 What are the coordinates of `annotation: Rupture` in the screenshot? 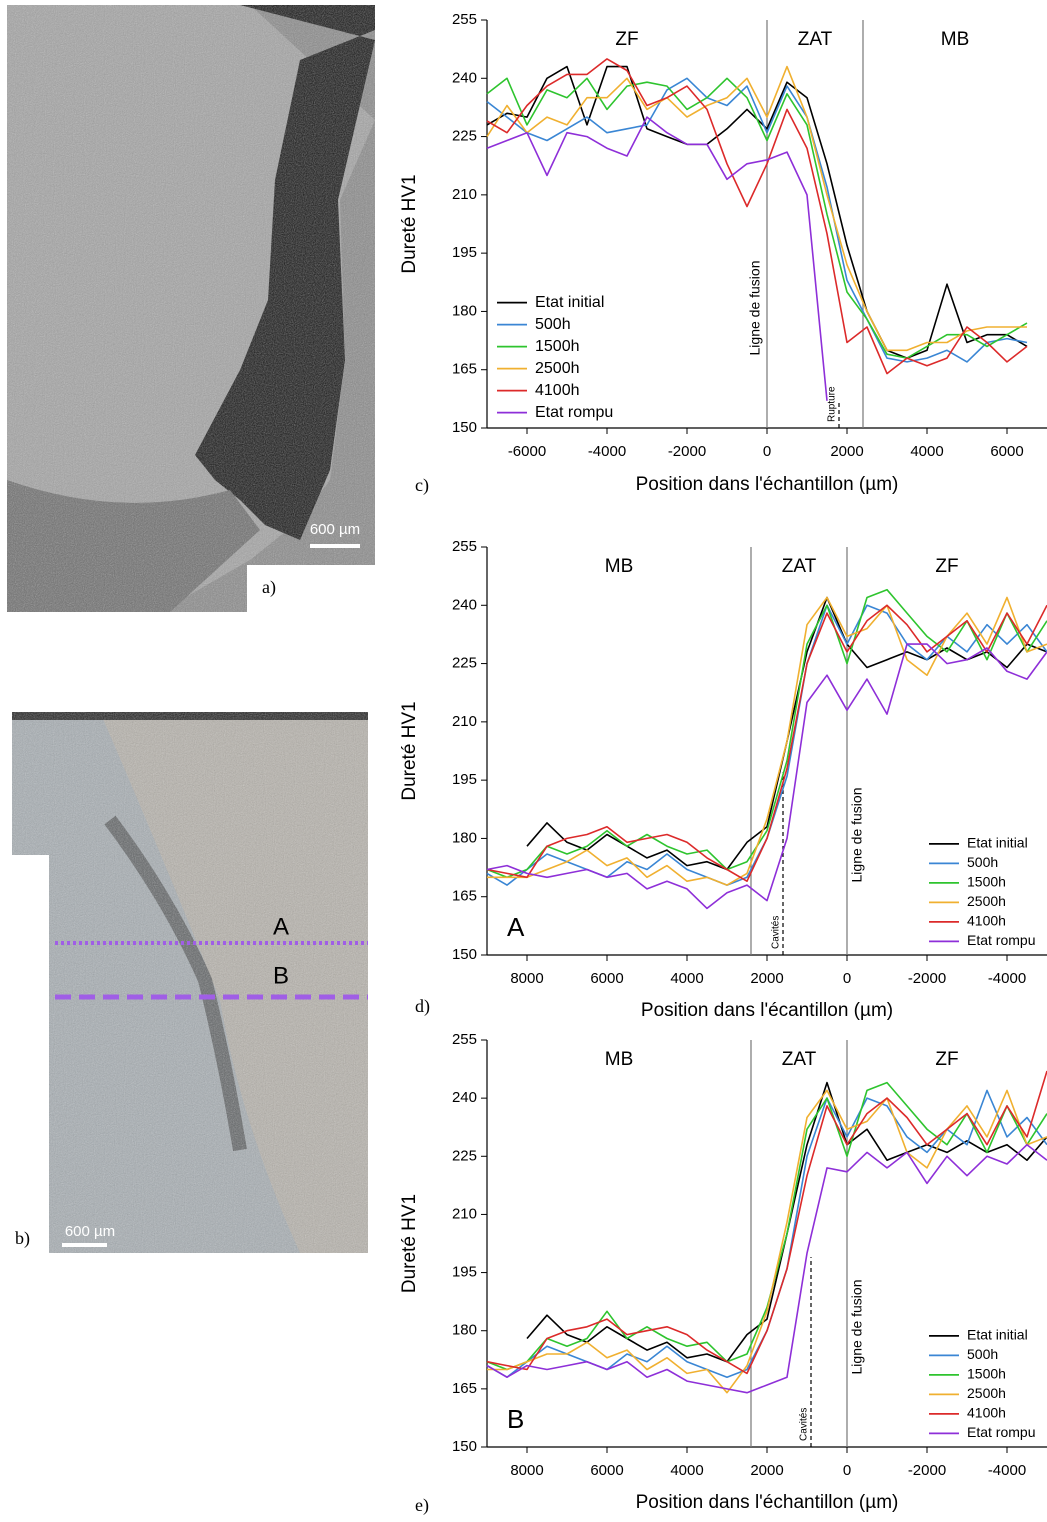 It's located at (832, 404).